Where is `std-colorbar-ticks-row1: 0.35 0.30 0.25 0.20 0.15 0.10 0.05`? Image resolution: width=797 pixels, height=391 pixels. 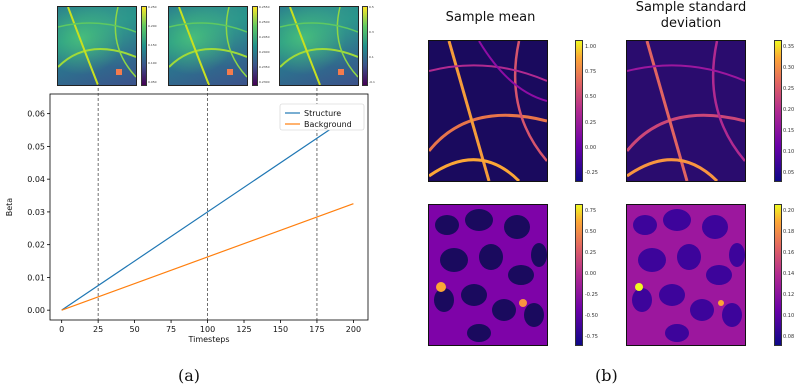
std-colorbar-ticks-row1: 0.35 0.30 0.25 0.20 0.15 0.10 0.05 is located at coordinates (789, 110).